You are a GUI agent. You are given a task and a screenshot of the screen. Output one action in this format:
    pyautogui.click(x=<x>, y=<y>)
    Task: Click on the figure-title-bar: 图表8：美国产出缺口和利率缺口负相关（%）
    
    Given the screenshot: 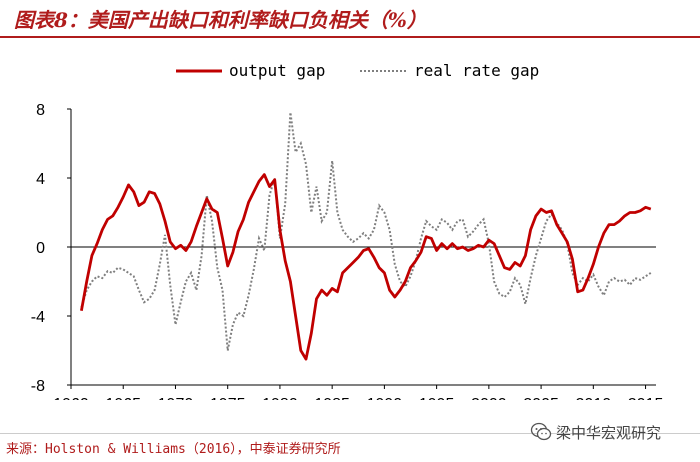 What is the action you would take?
    pyautogui.click(x=350, y=19)
    